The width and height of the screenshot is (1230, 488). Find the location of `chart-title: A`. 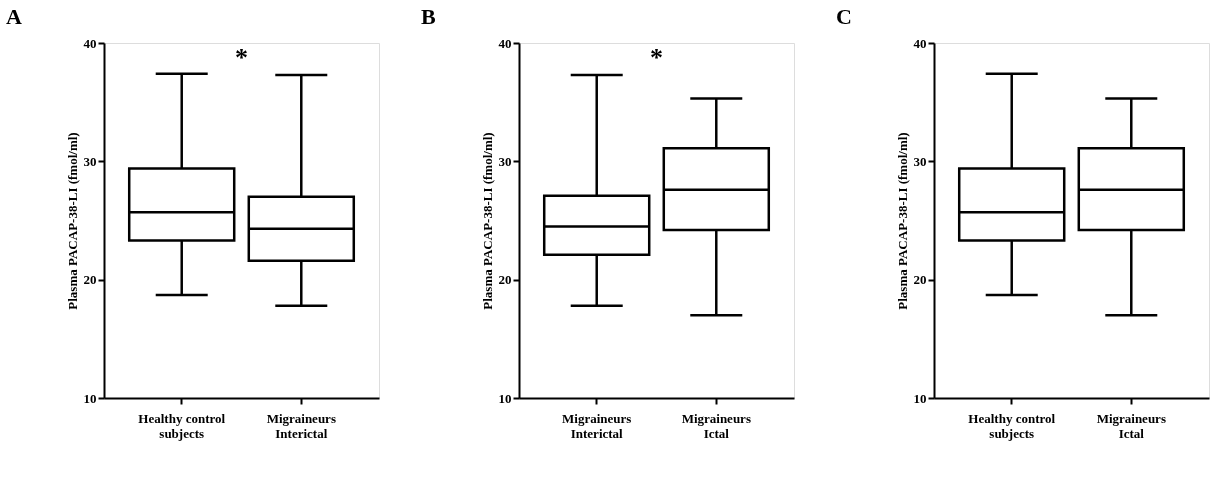

chart-title: A is located at coordinates (14, 16).